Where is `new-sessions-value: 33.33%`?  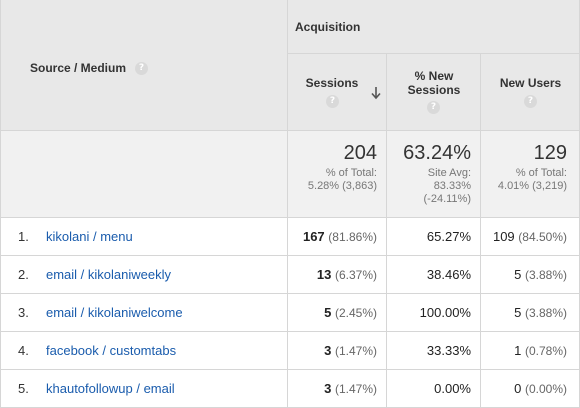
new-sessions-value: 33.33% is located at coordinates (448, 350).